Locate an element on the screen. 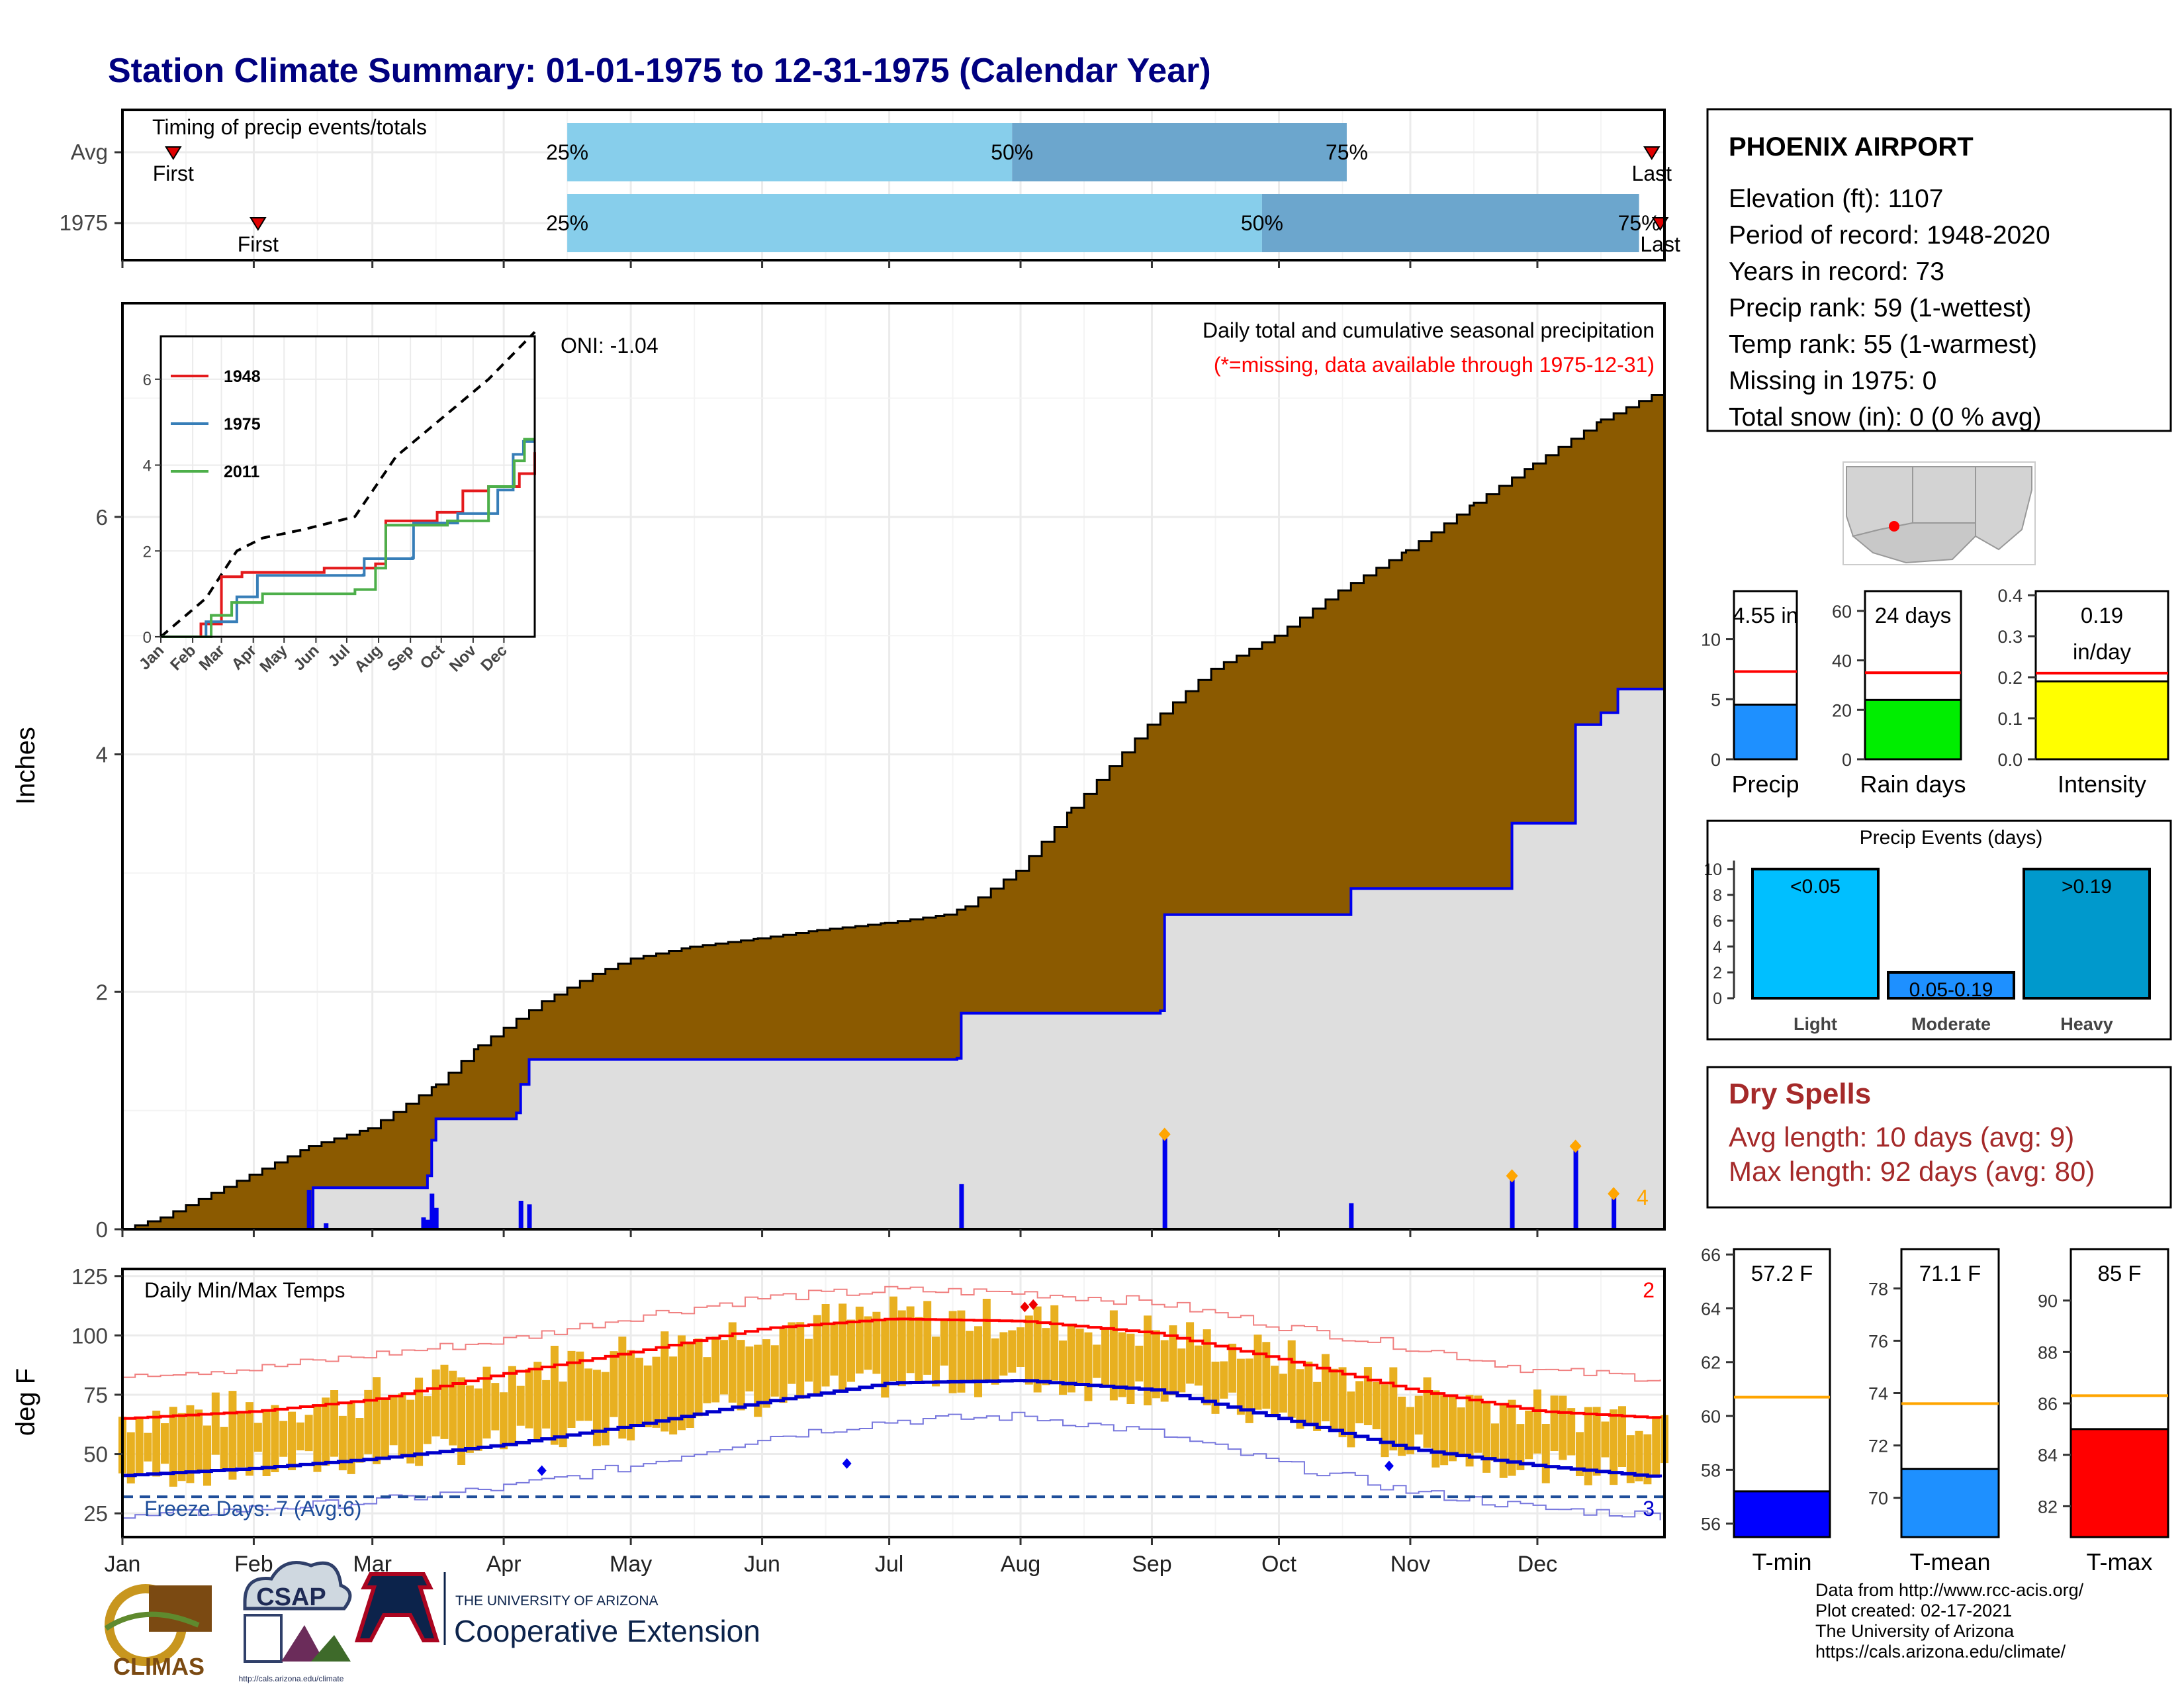 This screenshot has width=2184, height=1688. tmax-label: T-max is located at coordinates (2119, 1561).